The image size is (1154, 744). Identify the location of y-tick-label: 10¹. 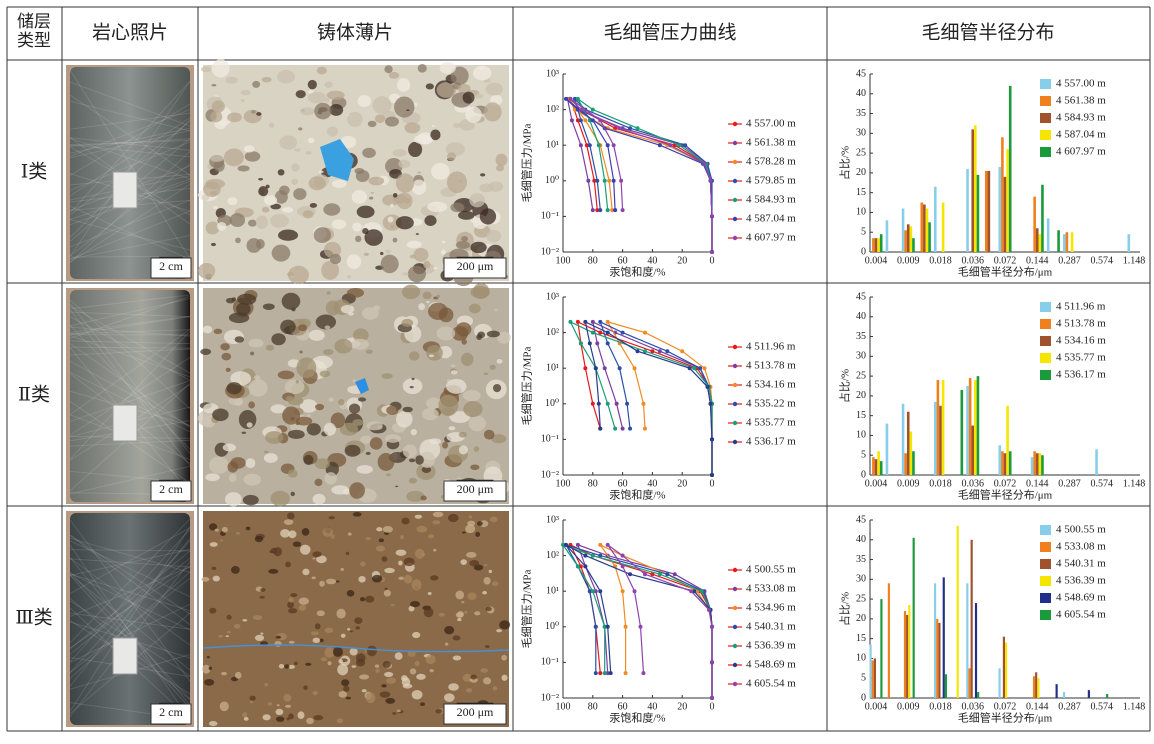
(552, 144).